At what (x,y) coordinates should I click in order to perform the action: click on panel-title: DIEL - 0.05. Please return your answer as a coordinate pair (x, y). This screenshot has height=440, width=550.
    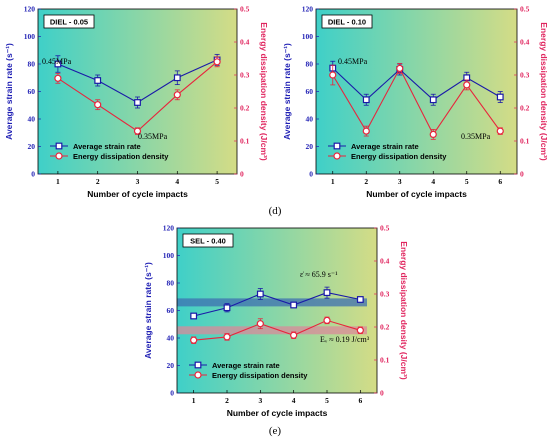
    Looking at the image, I should click on (69, 22).